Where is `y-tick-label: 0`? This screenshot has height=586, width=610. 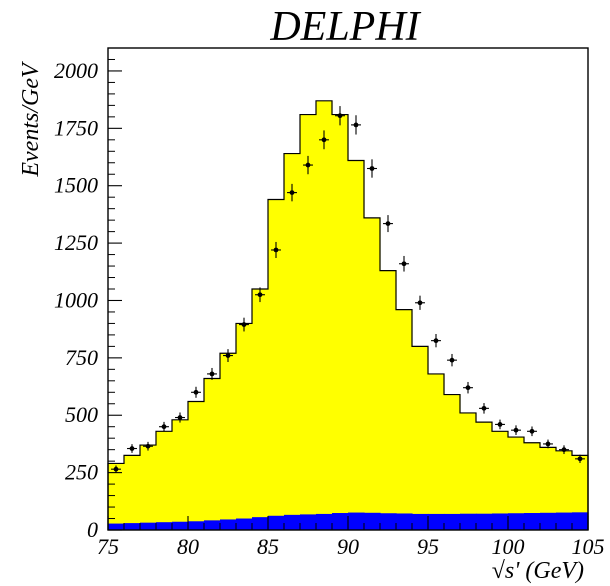 y-tick-label: 0 is located at coordinates (92, 529).